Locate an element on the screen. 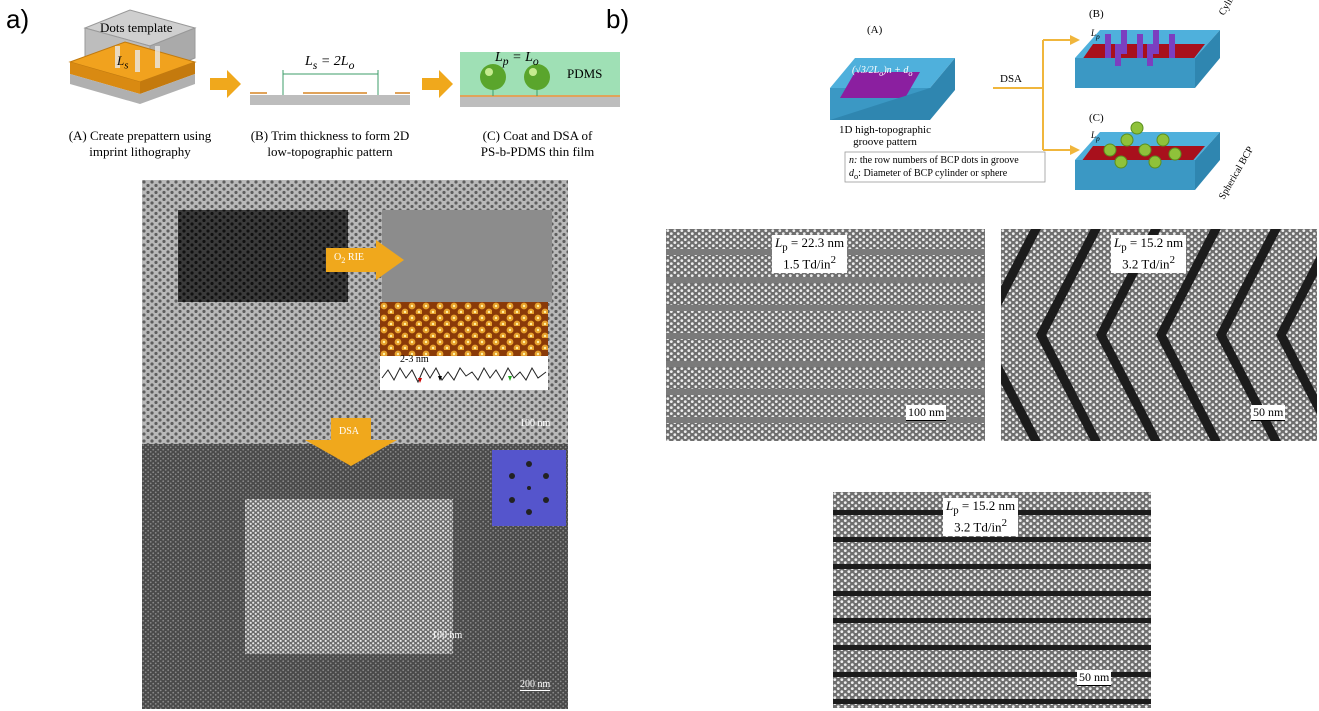 Image resolution: width=1319 pixels, height=711 pixels. panel-a-sem-top: O2 RIE 2-3 nm 100 nm is located at coordinates (355, 312).